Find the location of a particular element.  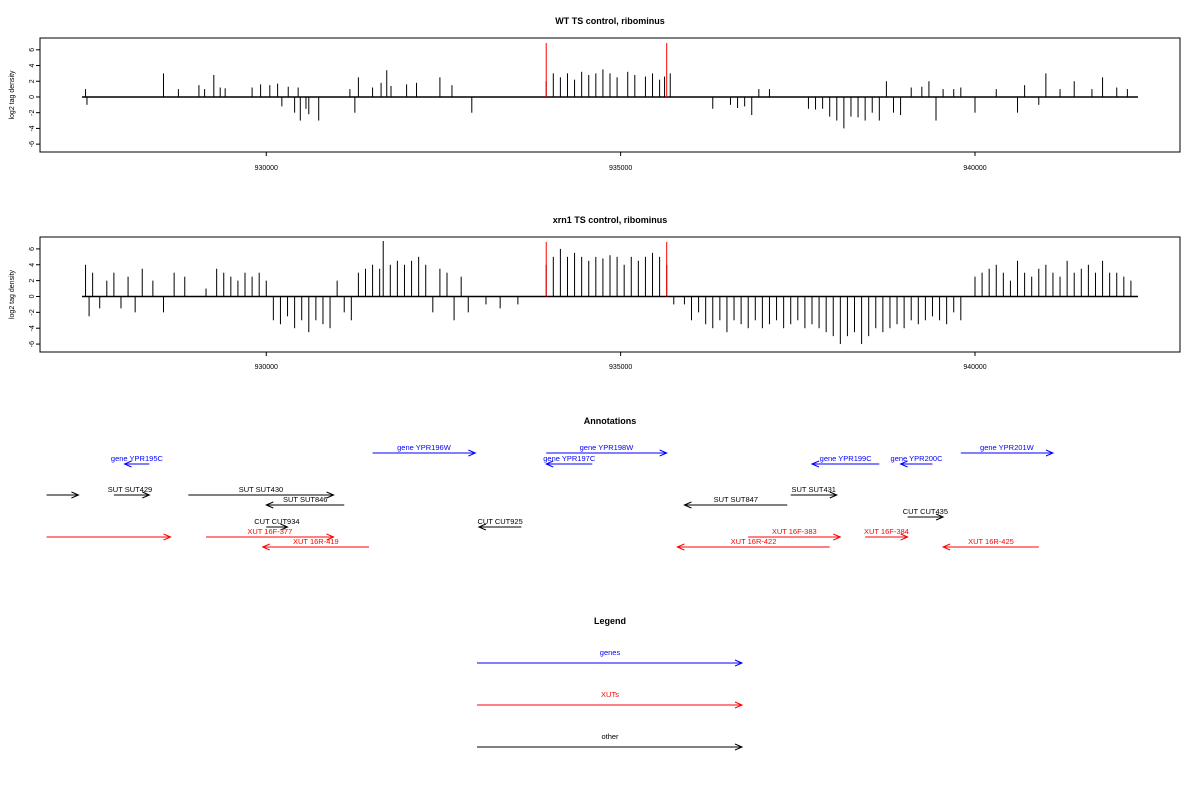

annotation-label: SUT SUT430 is located at coordinates (261, 489).